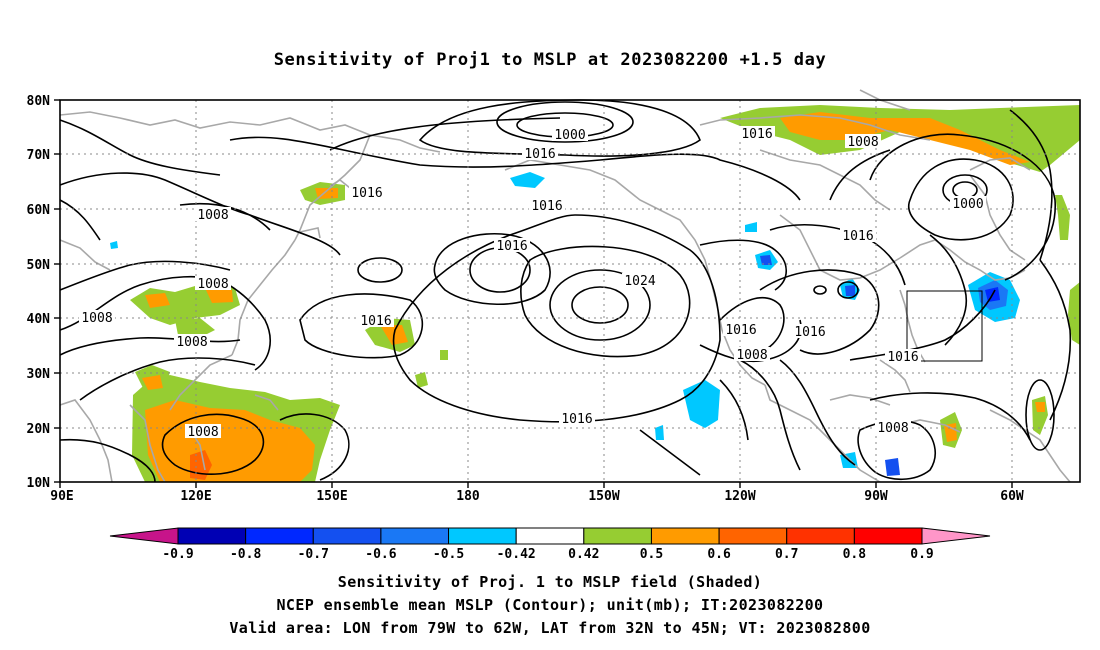  Describe the element at coordinates (850, 290) in the screenshot. I see `shade-blue-lab` at that location.